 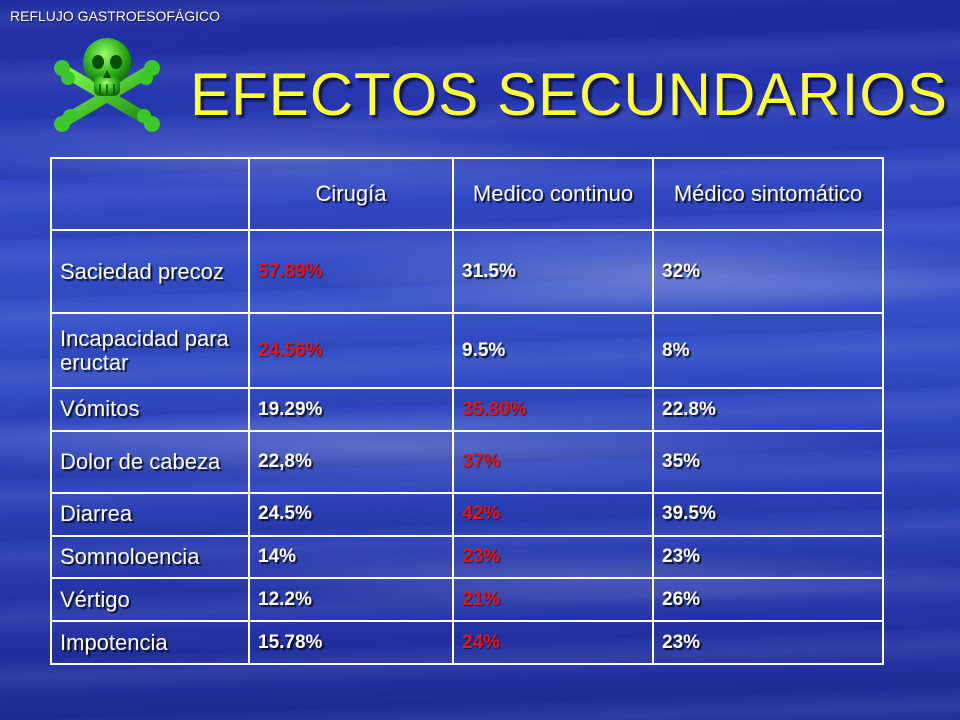 What do you see at coordinates (768, 351) in the screenshot?
I see `value-cell: 8%` at bounding box center [768, 351].